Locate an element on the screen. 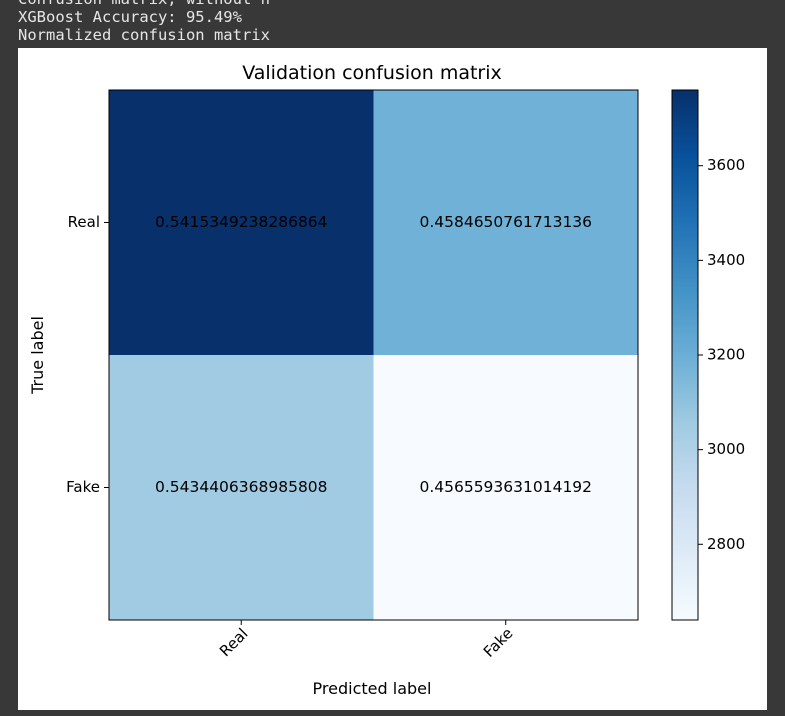  cell-value-label: 0.5434406368985808 is located at coordinates (241, 487).